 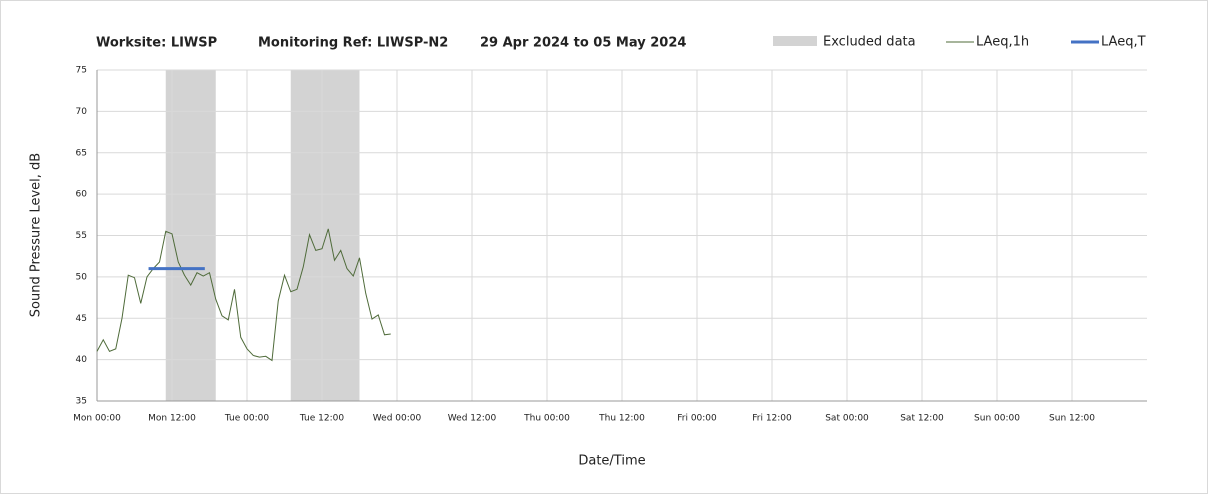 I want to click on x-tick-label: Wed 00:00, so click(x=397, y=419).